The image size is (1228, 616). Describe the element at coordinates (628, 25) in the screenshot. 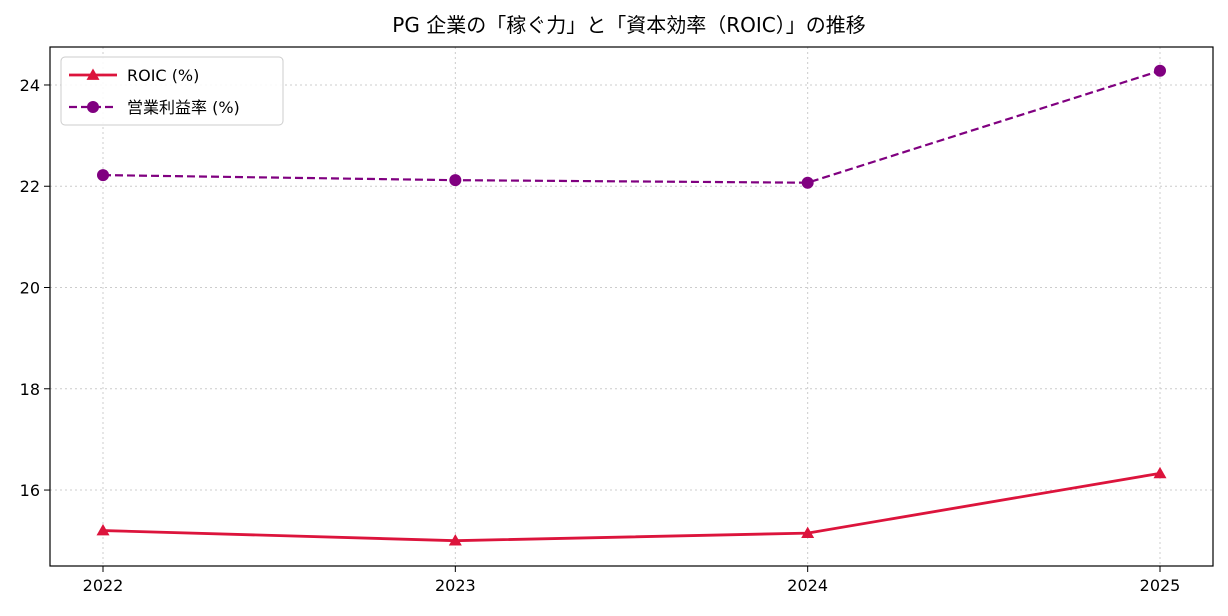

I see `chart-title: PG 企業の「稼ぐ力」と「資本効率（ROIC）」の推移` at that location.